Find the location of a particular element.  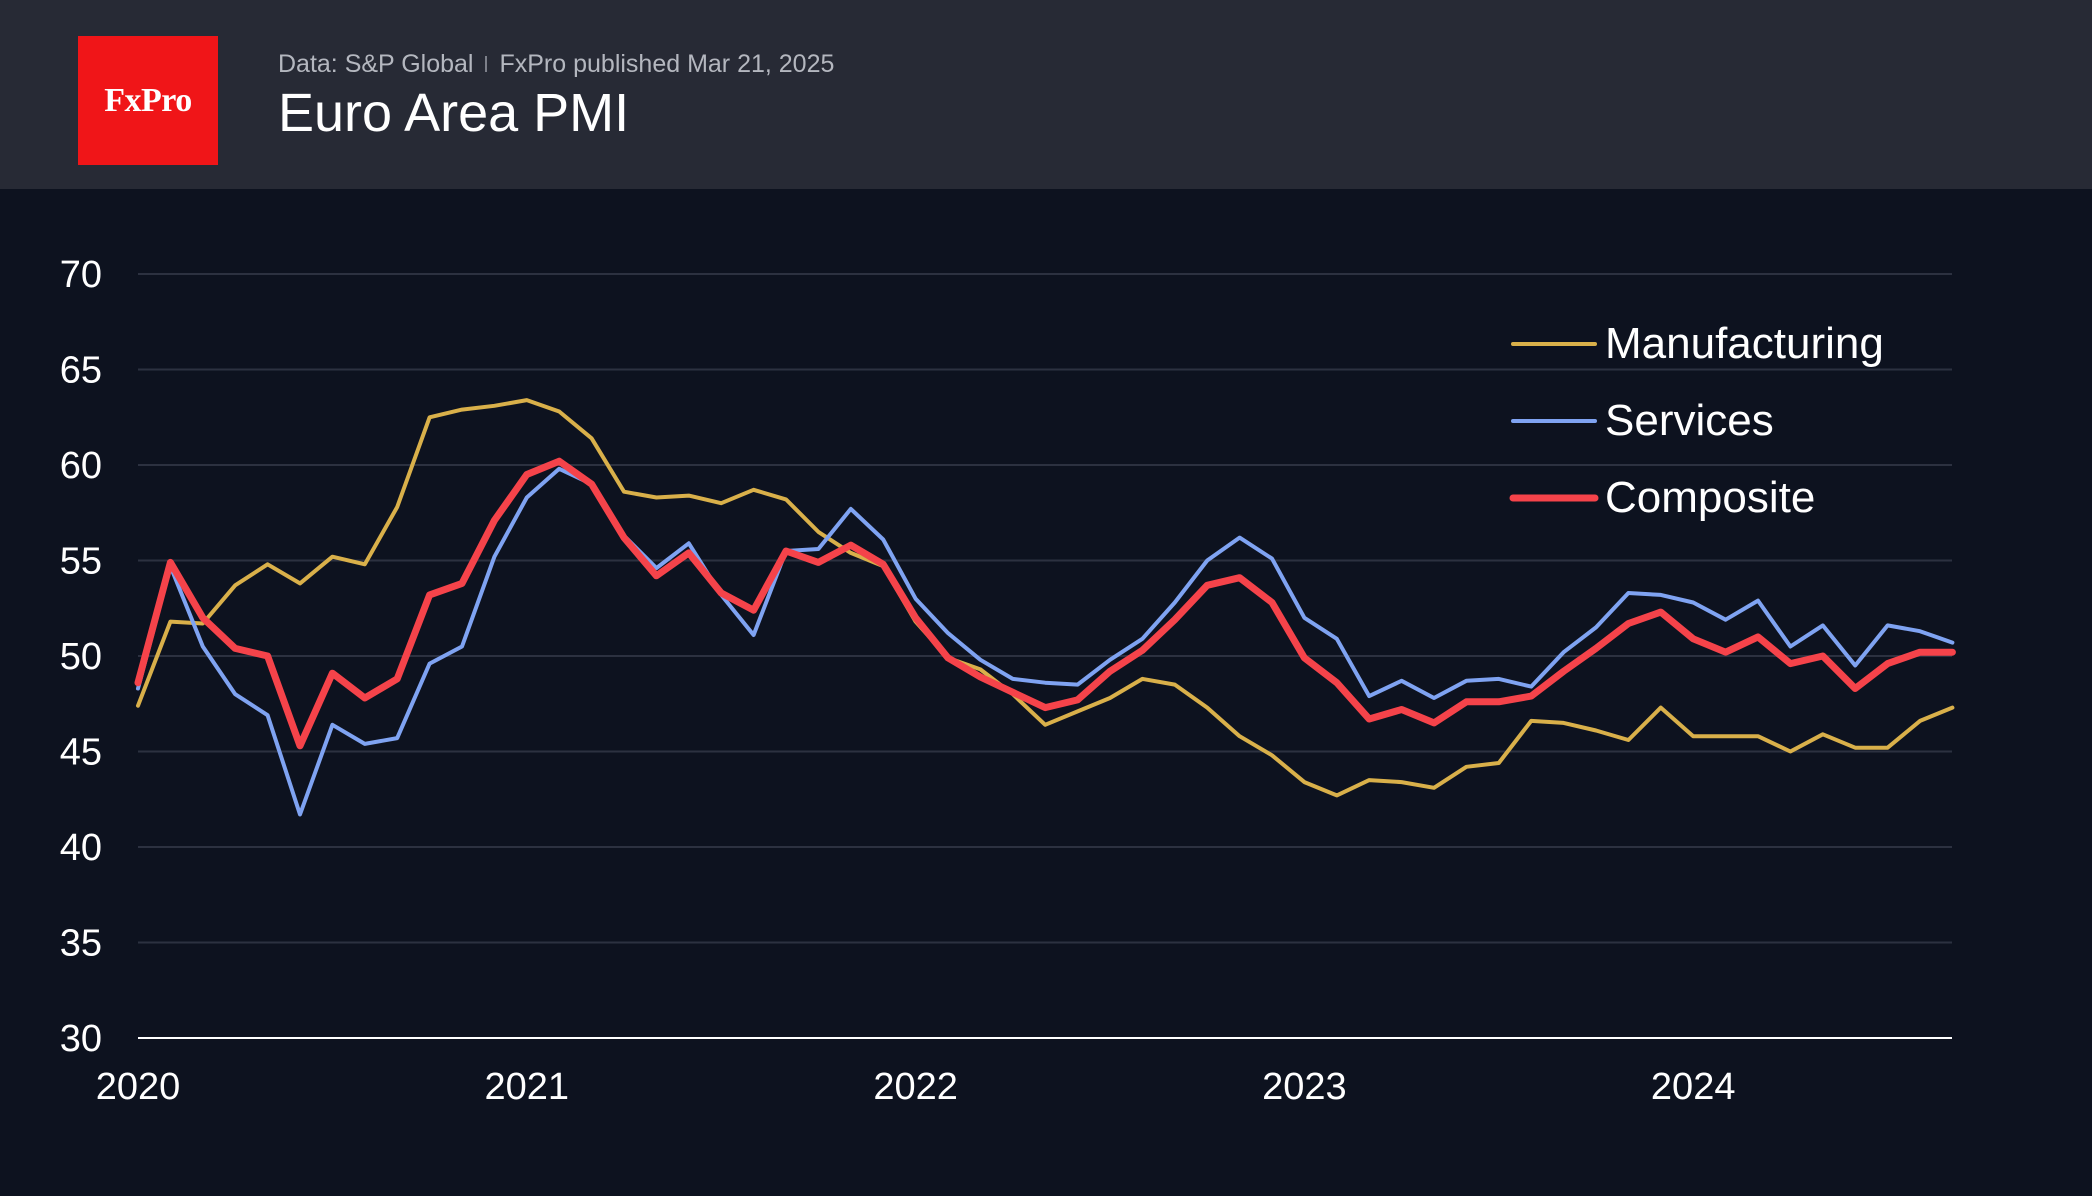

y-tick-label: 70 is located at coordinates (81, 275).